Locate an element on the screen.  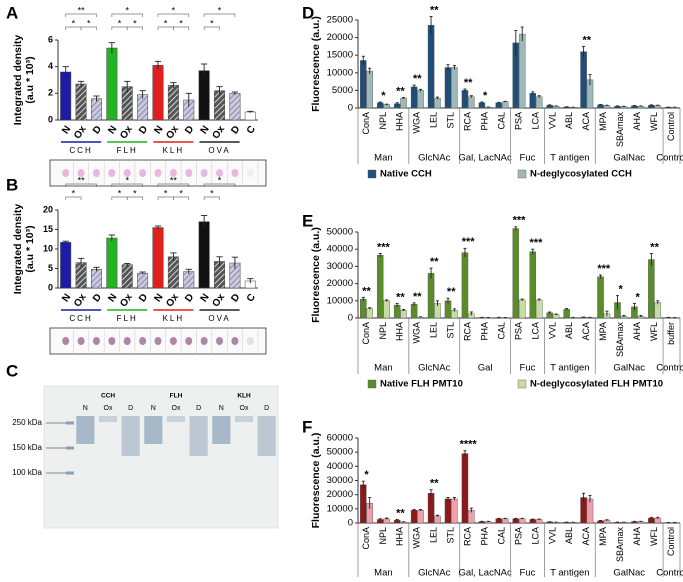
x-tick-label: PSA is located at coordinates (518, 331).